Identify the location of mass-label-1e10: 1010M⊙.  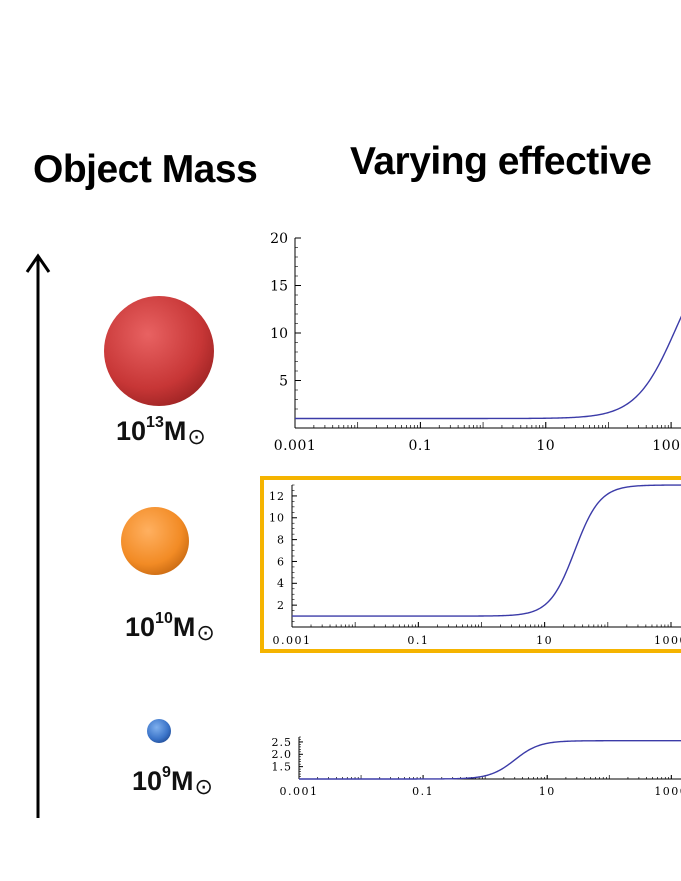
(170, 627).